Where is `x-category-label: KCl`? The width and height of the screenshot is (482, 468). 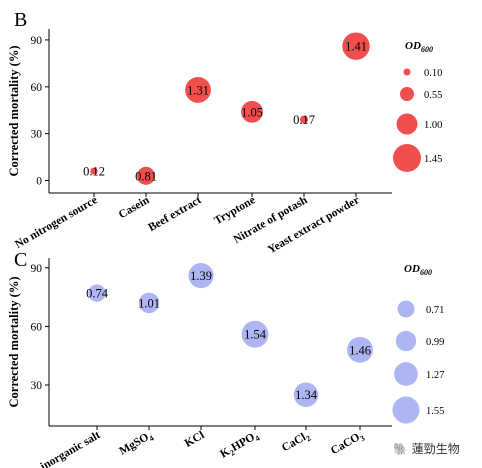
x-category-label: KCl is located at coordinates (195, 439).